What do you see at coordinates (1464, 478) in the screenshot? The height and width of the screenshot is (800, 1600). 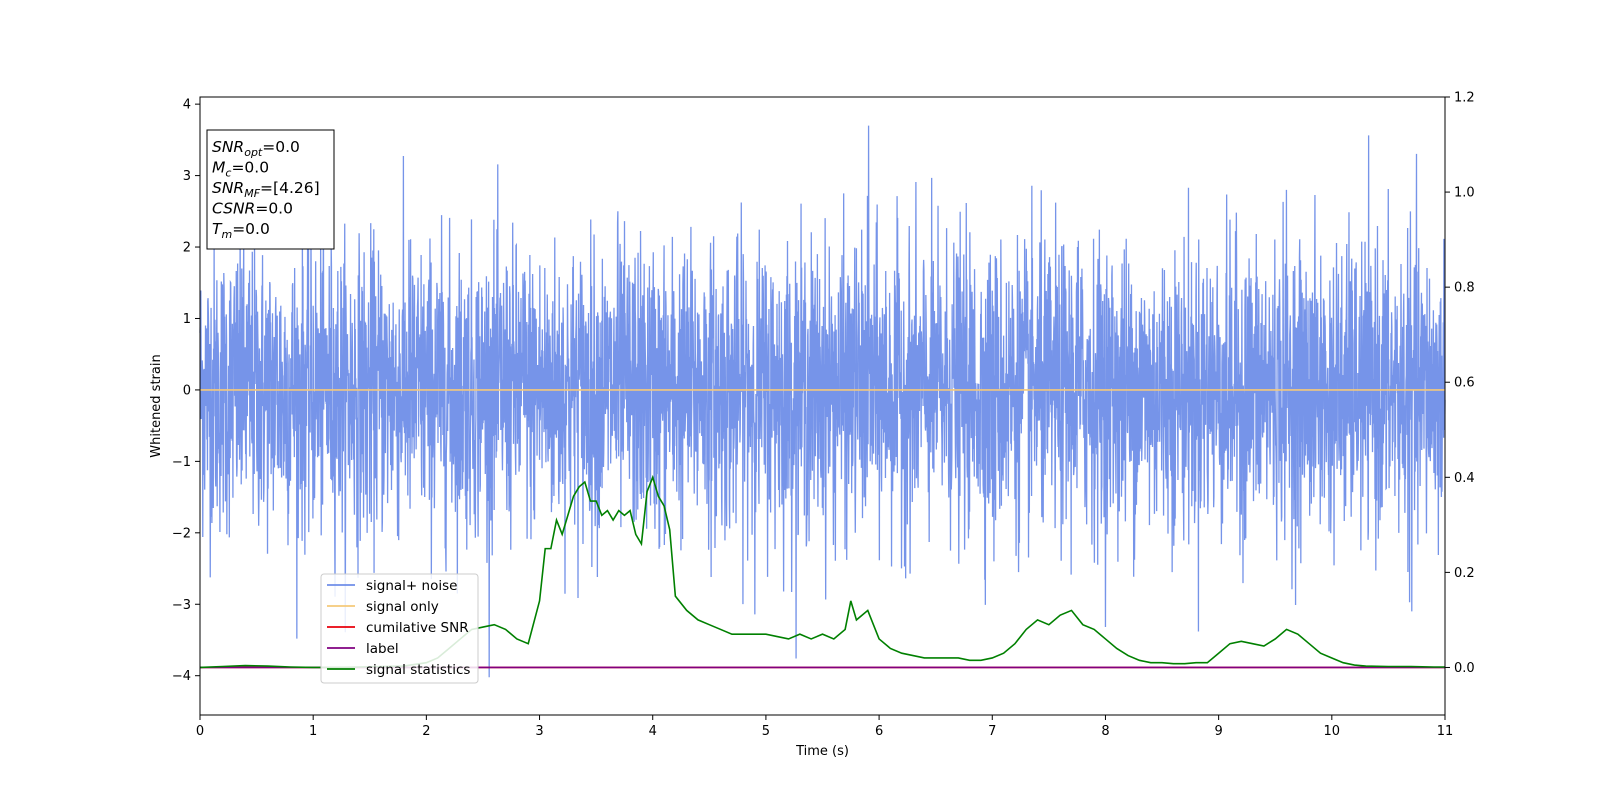 I see `y2-tick-label: 0.4` at bounding box center [1464, 478].